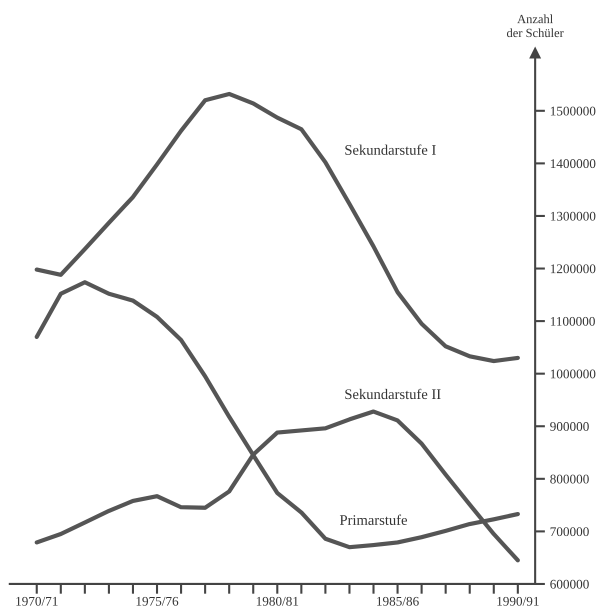  I want to click on x-tick-label: 1990/91, so click(518, 601).